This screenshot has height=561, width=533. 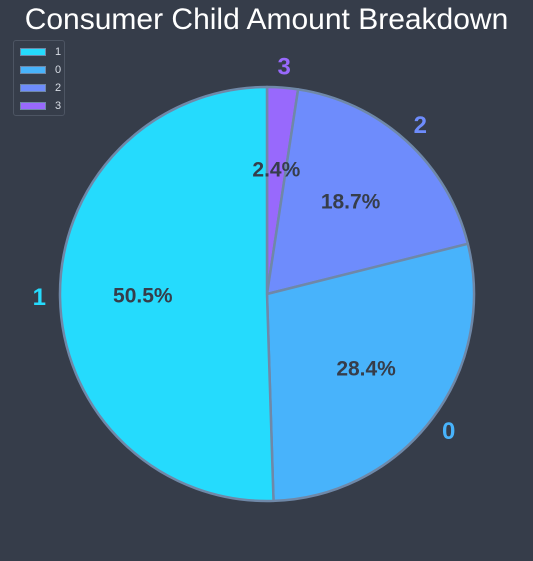 I want to click on pie-percent-label: 2.4%, so click(x=276, y=170).